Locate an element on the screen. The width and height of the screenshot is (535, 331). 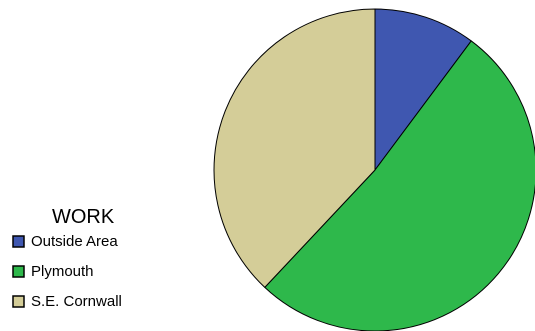
legend-swatch-plymouth is located at coordinates (18, 271).